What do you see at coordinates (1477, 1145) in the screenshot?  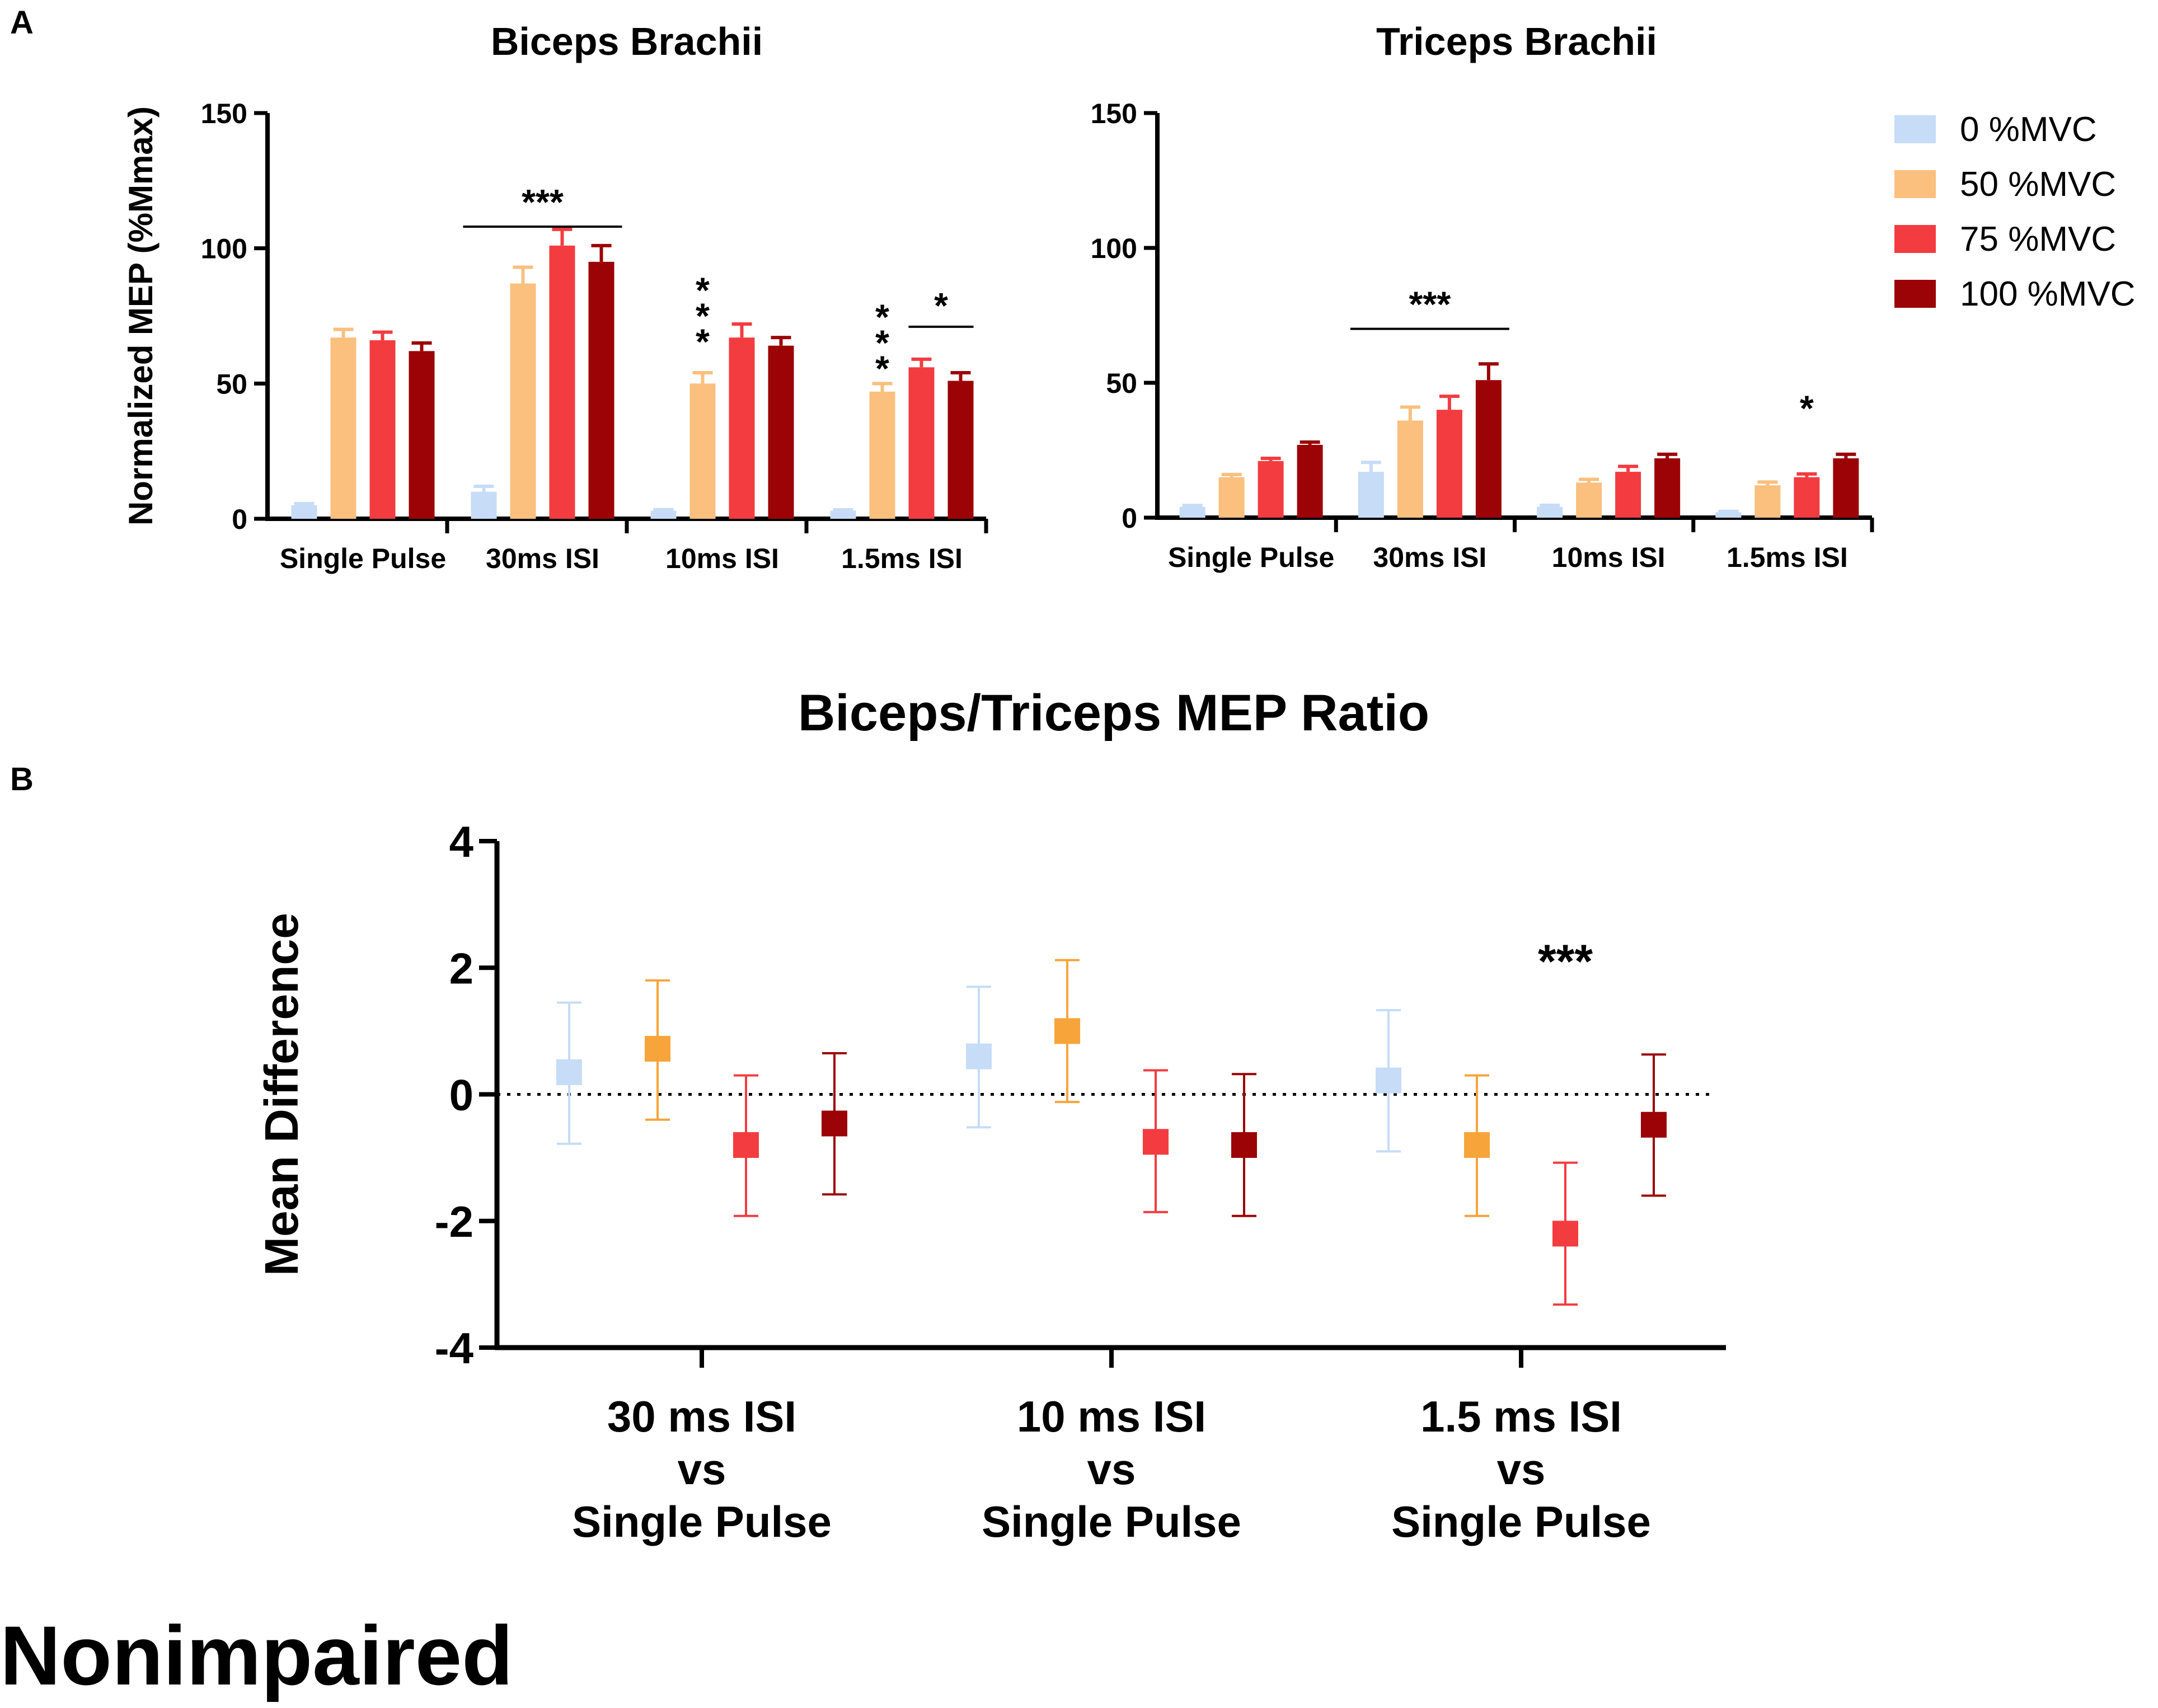 I see `point-50-mvc-1-5-ms-isi` at bounding box center [1477, 1145].